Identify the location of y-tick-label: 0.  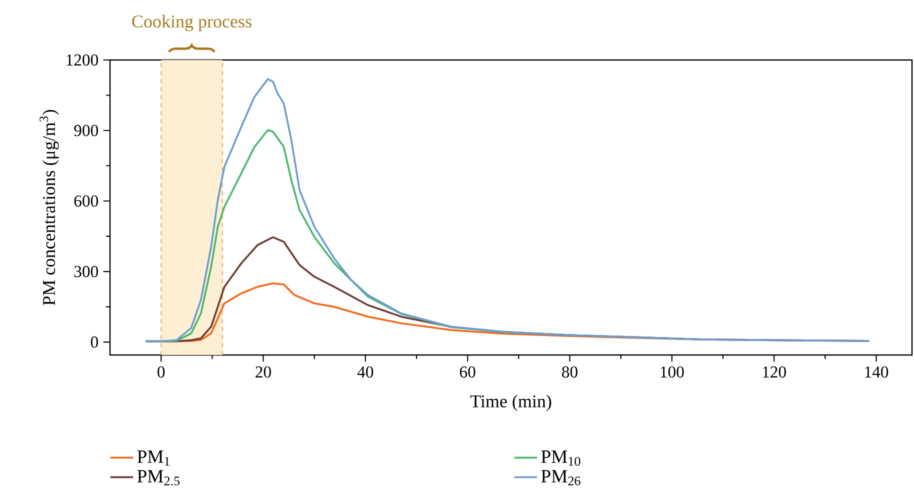
(94, 342).